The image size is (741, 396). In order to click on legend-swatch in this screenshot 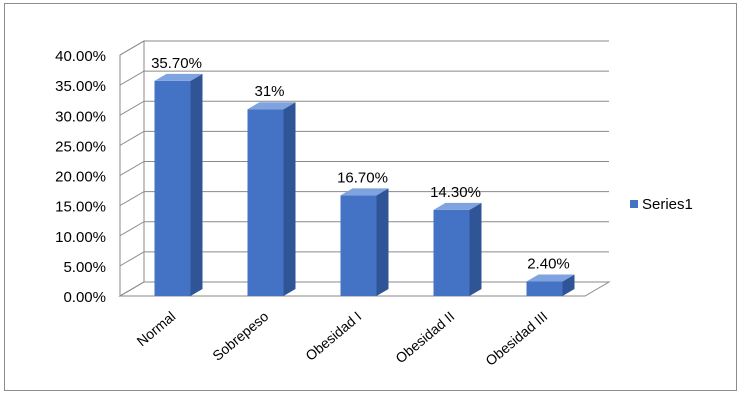, I will do `click(634, 204)`.